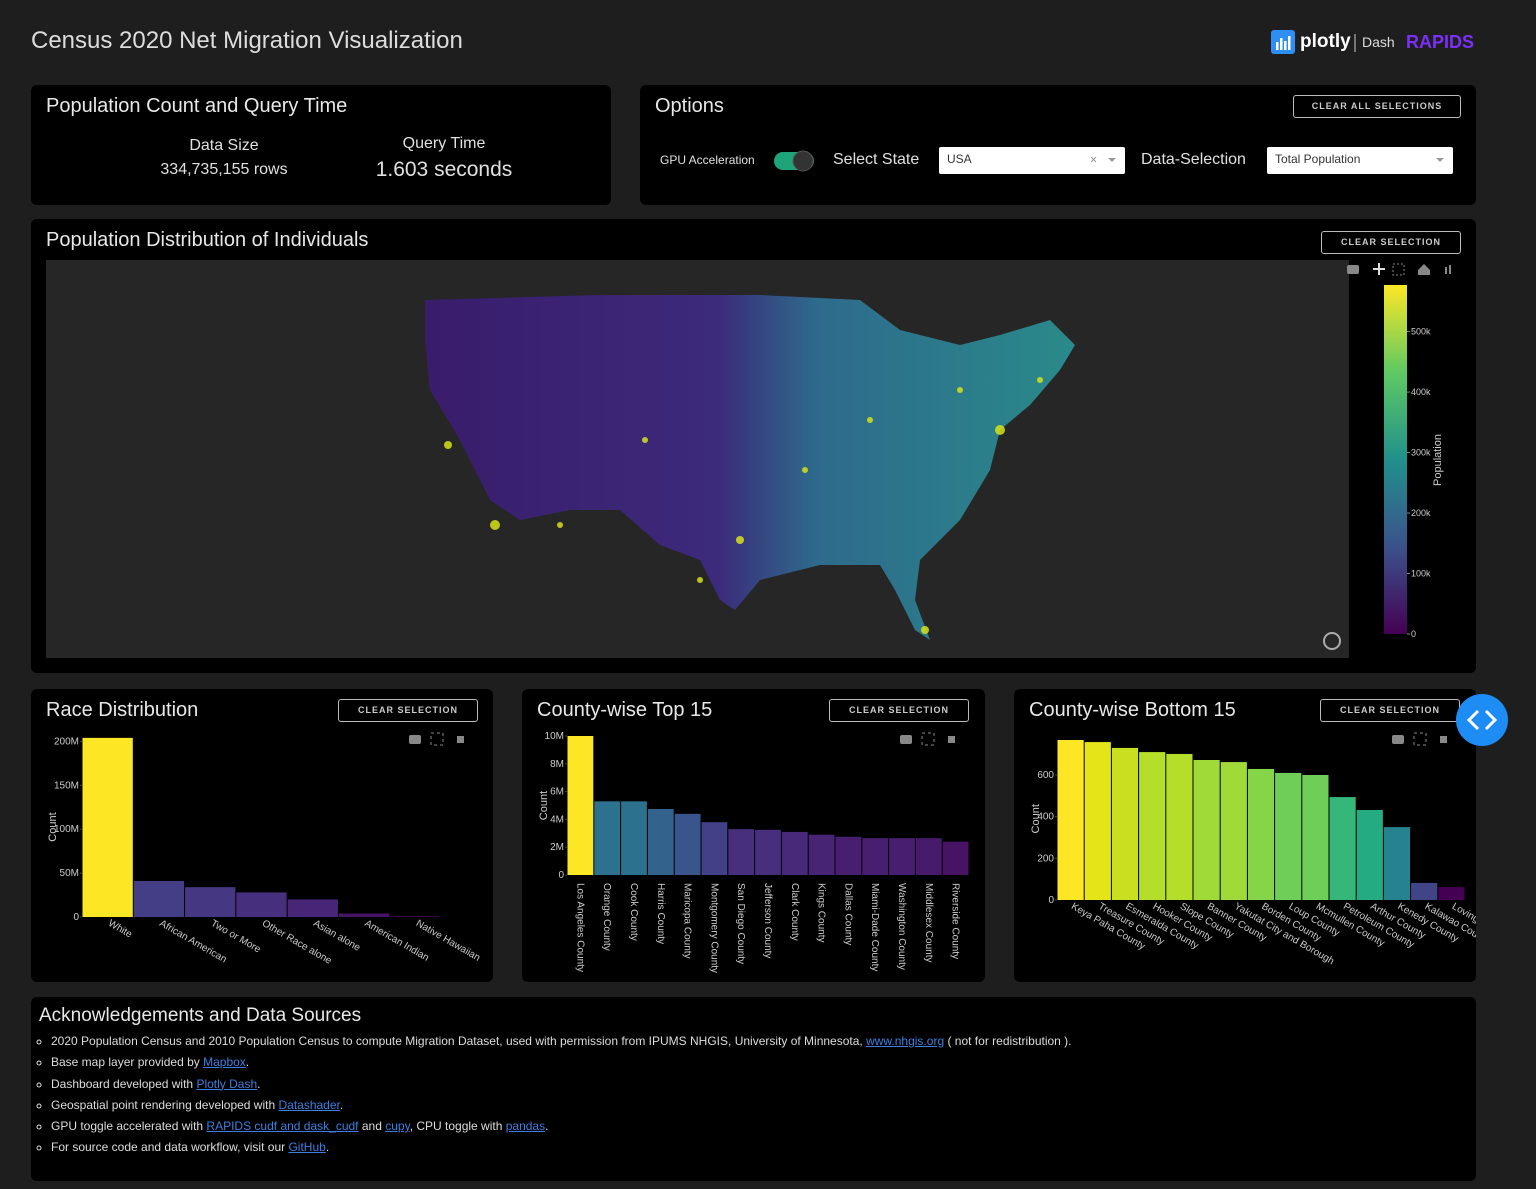  I want to click on query-time-value: 1.603 seconds, so click(444, 169).